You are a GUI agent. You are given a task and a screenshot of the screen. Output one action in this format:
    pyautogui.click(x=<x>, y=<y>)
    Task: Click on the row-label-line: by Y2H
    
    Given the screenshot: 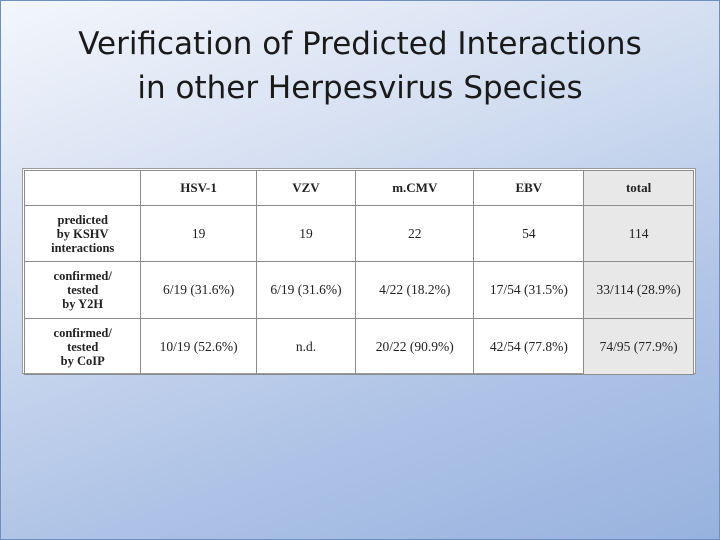 What is the action you would take?
    pyautogui.click(x=83, y=304)
    